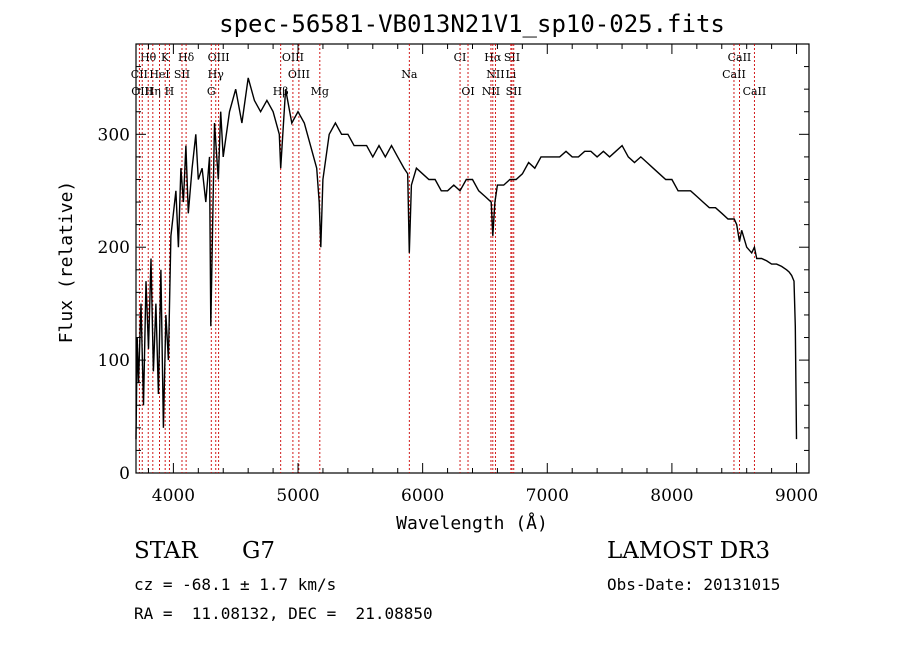  What do you see at coordinates (472, 24) in the screenshot?
I see `chart-title: spec-56581-VB013N21V1_sp10-025.fits` at bounding box center [472, 24].